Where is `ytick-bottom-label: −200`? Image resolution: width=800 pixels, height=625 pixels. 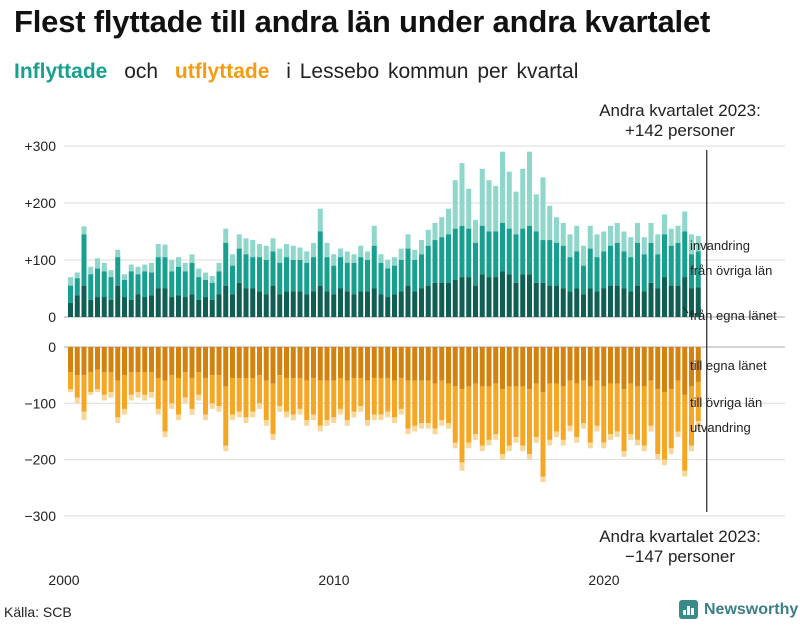
ytick-bottom-label: −200 is located at coordinates (40, 460).